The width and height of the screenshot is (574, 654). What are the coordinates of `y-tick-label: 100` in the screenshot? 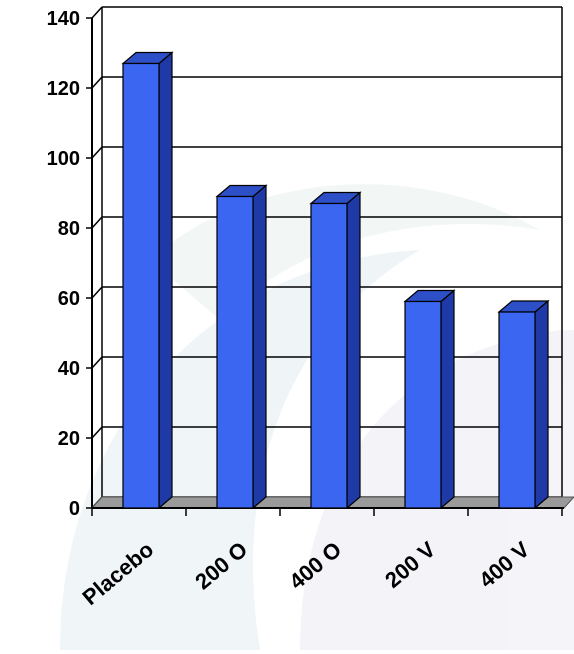 It's located at (63, 159).